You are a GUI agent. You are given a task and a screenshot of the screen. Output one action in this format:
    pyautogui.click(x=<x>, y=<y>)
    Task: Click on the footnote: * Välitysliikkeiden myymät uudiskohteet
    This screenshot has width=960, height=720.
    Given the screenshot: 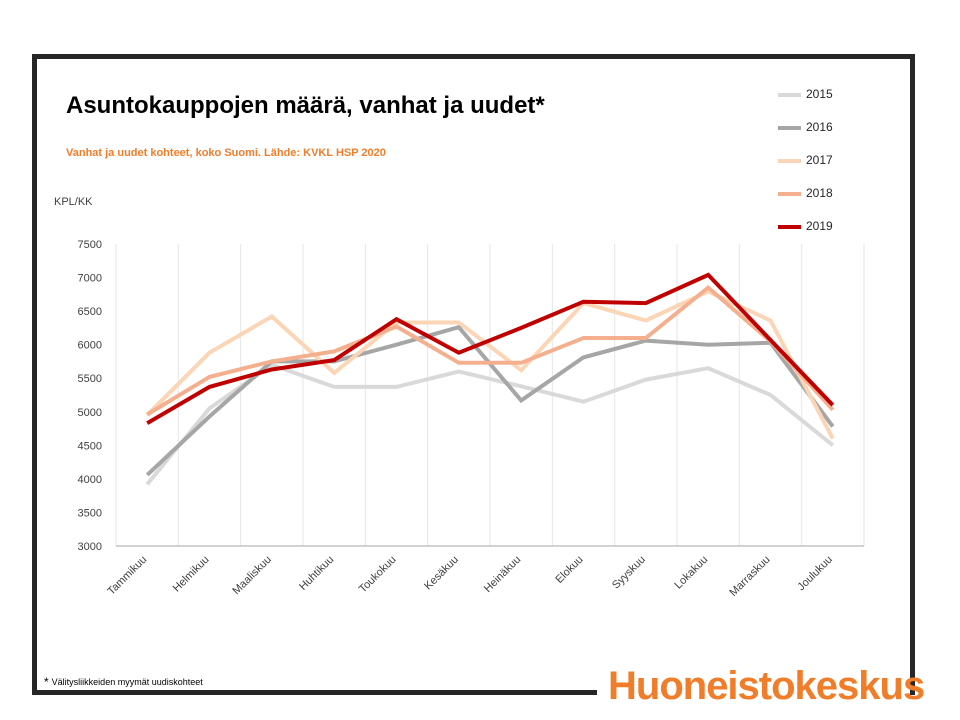 What is the action you would take?
    pyautogui.click(x=123, y=681)
    